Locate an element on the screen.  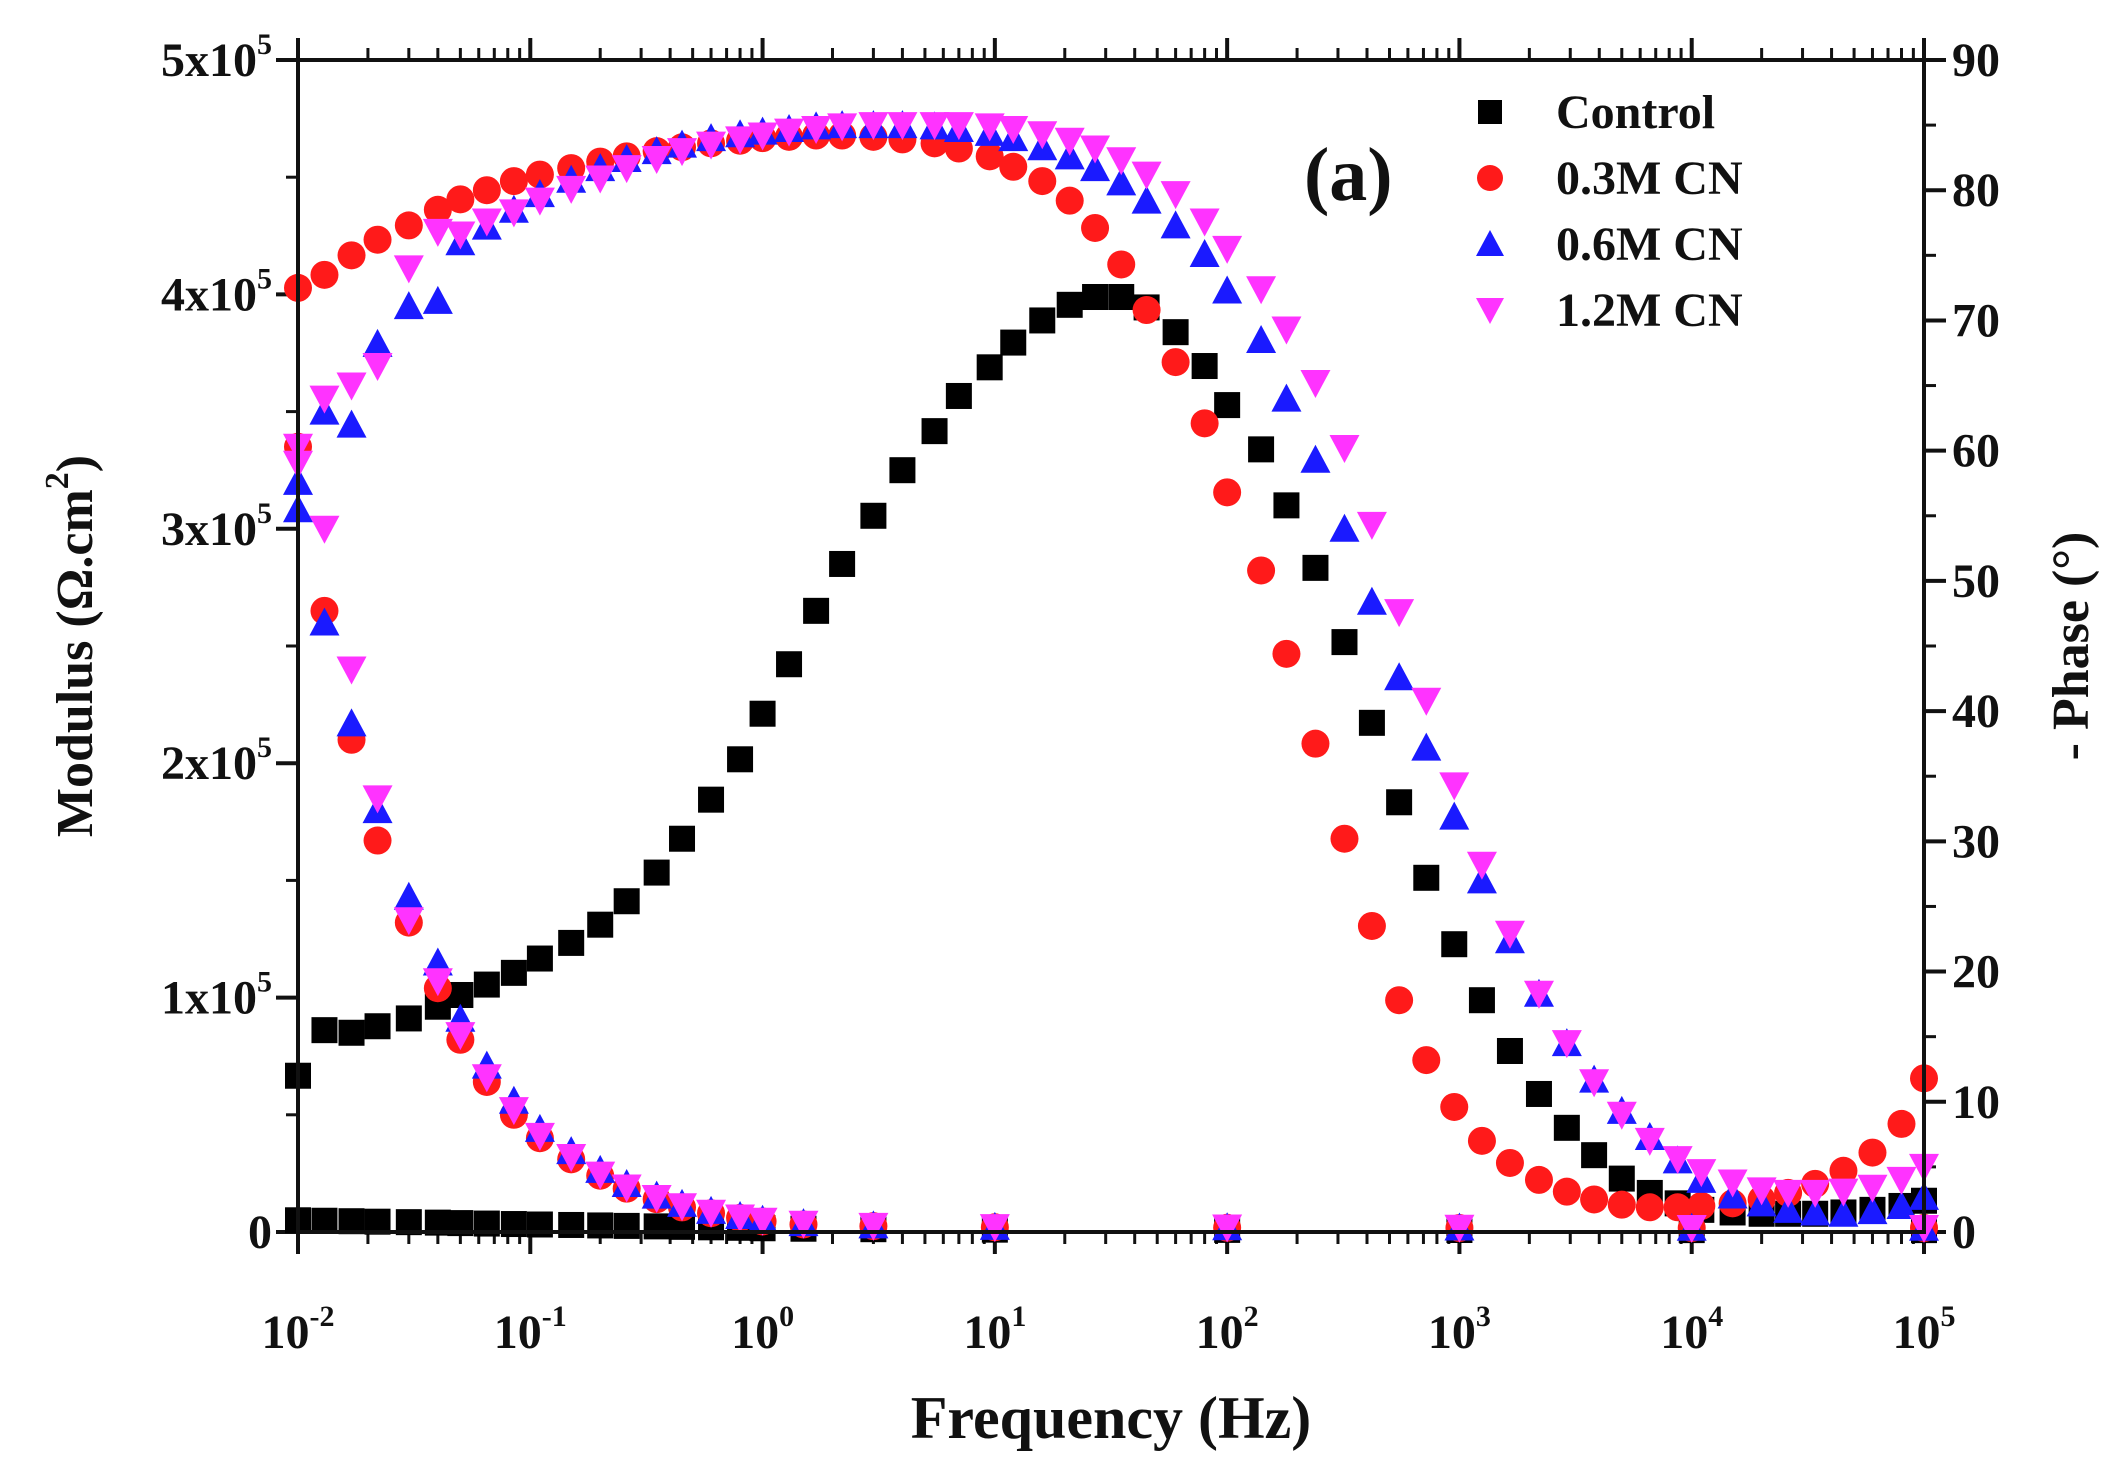
y-right-tick-label: 10 is located at coordinates (1976, 1102).